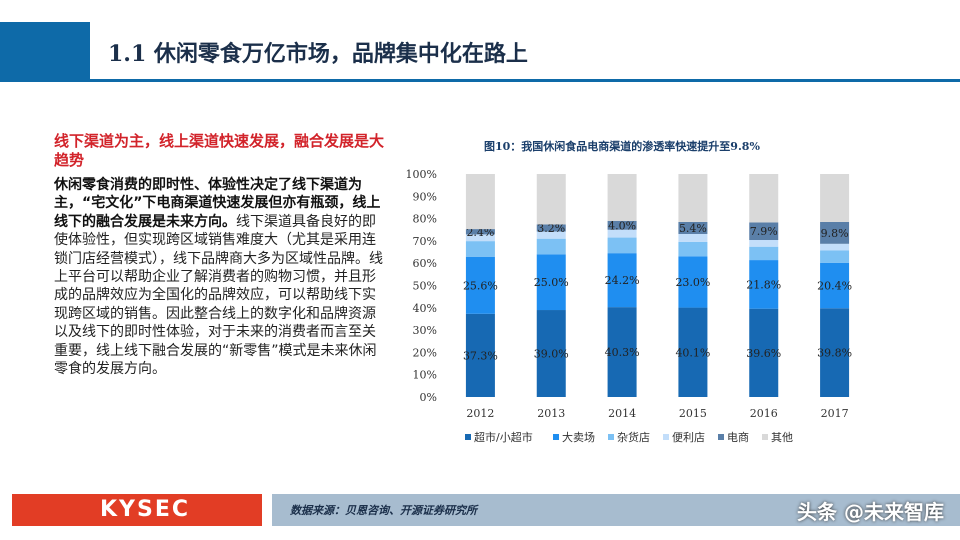 The height and width of the screenshot is (540, 960). Describe the element at coordinates (693, 413) in the screenshot. I see `x-tick-label: 2015` at that location.